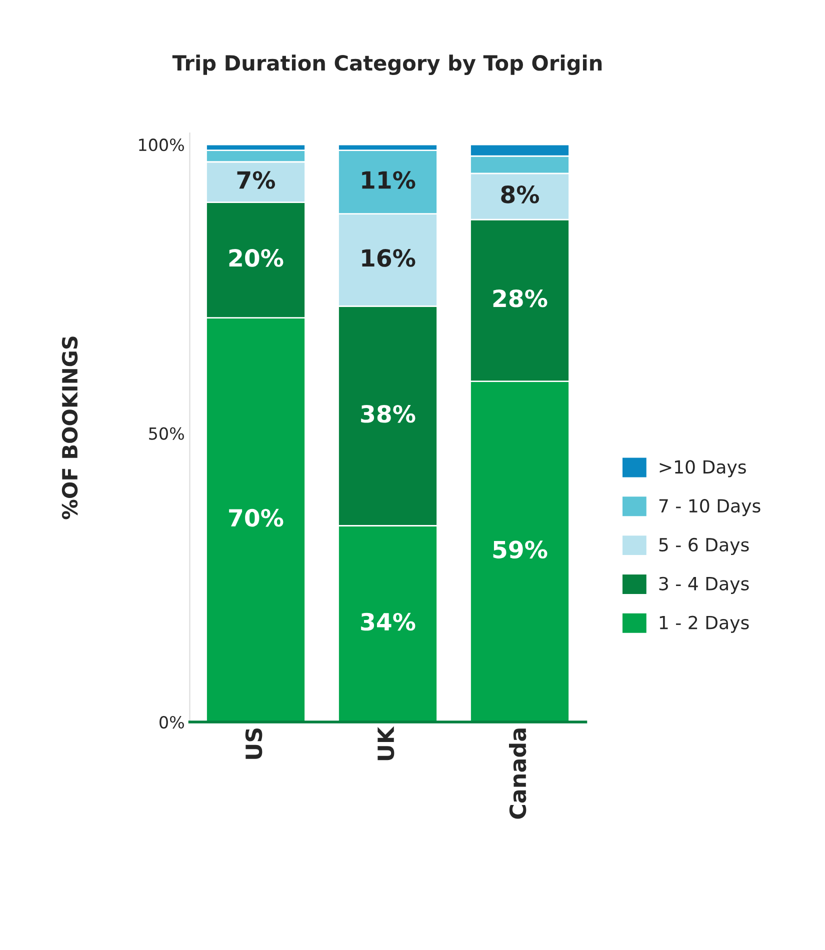  What do you see at coordinates (704, 547) in the screenshot?
I see `legend-label: 5 - 6 Days` at bounding box center [704, 547].